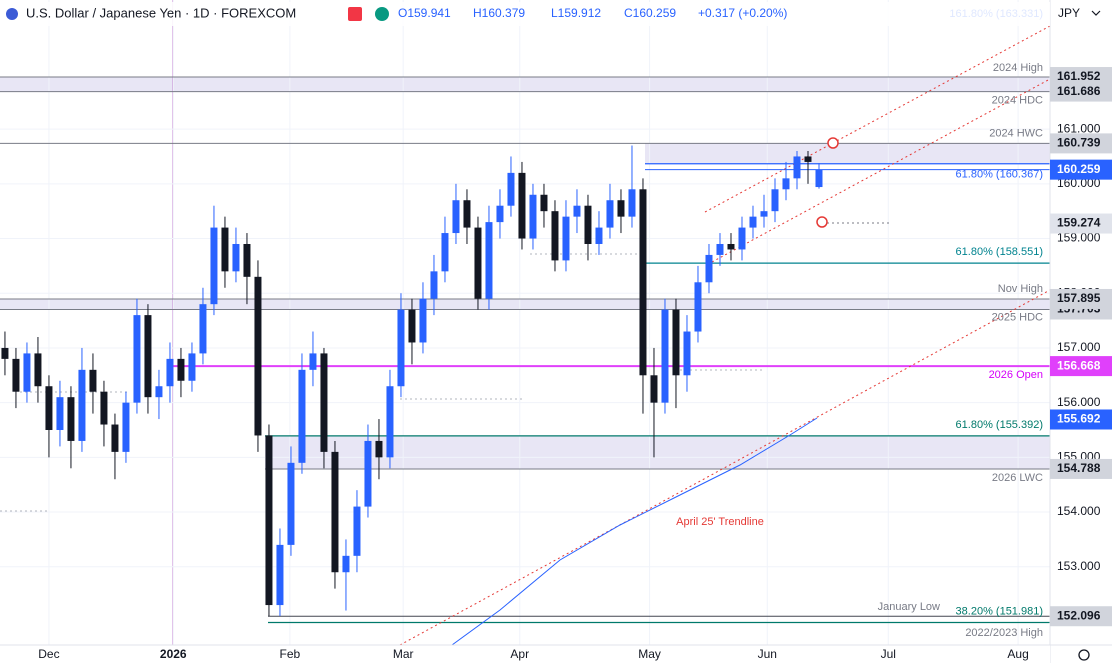  What do you see at coordinates (533, 654) in the screenshot?
I see `x-axis: Dec 2026 Feb Mar Apr May Jun Jul Aug` at bounding box center [533, 654].